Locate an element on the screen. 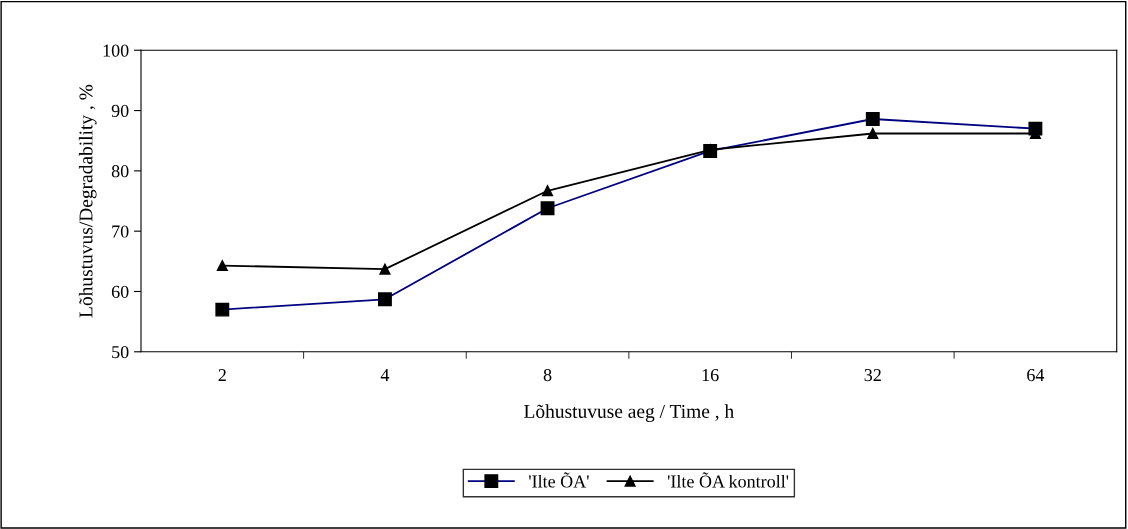 This screenshot has height=529, width=1128. x-tick-label: 4 is located at coordinates (385, 375).